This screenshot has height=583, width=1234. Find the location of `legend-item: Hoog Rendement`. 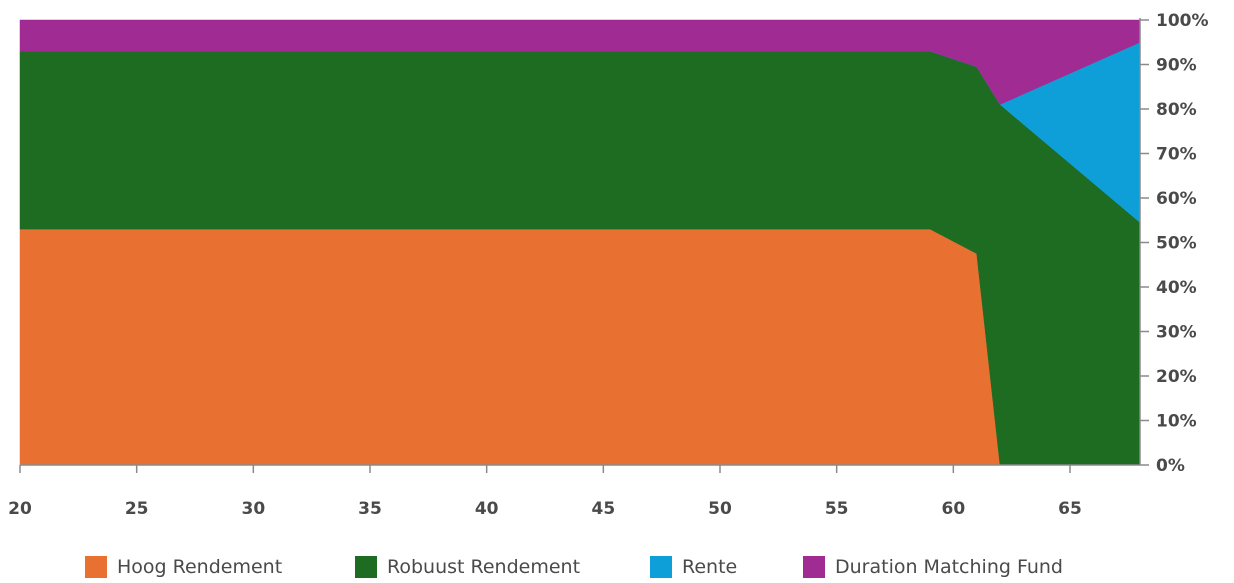

legend-item: Hoog Rendement is located at coordinates (183, 567).